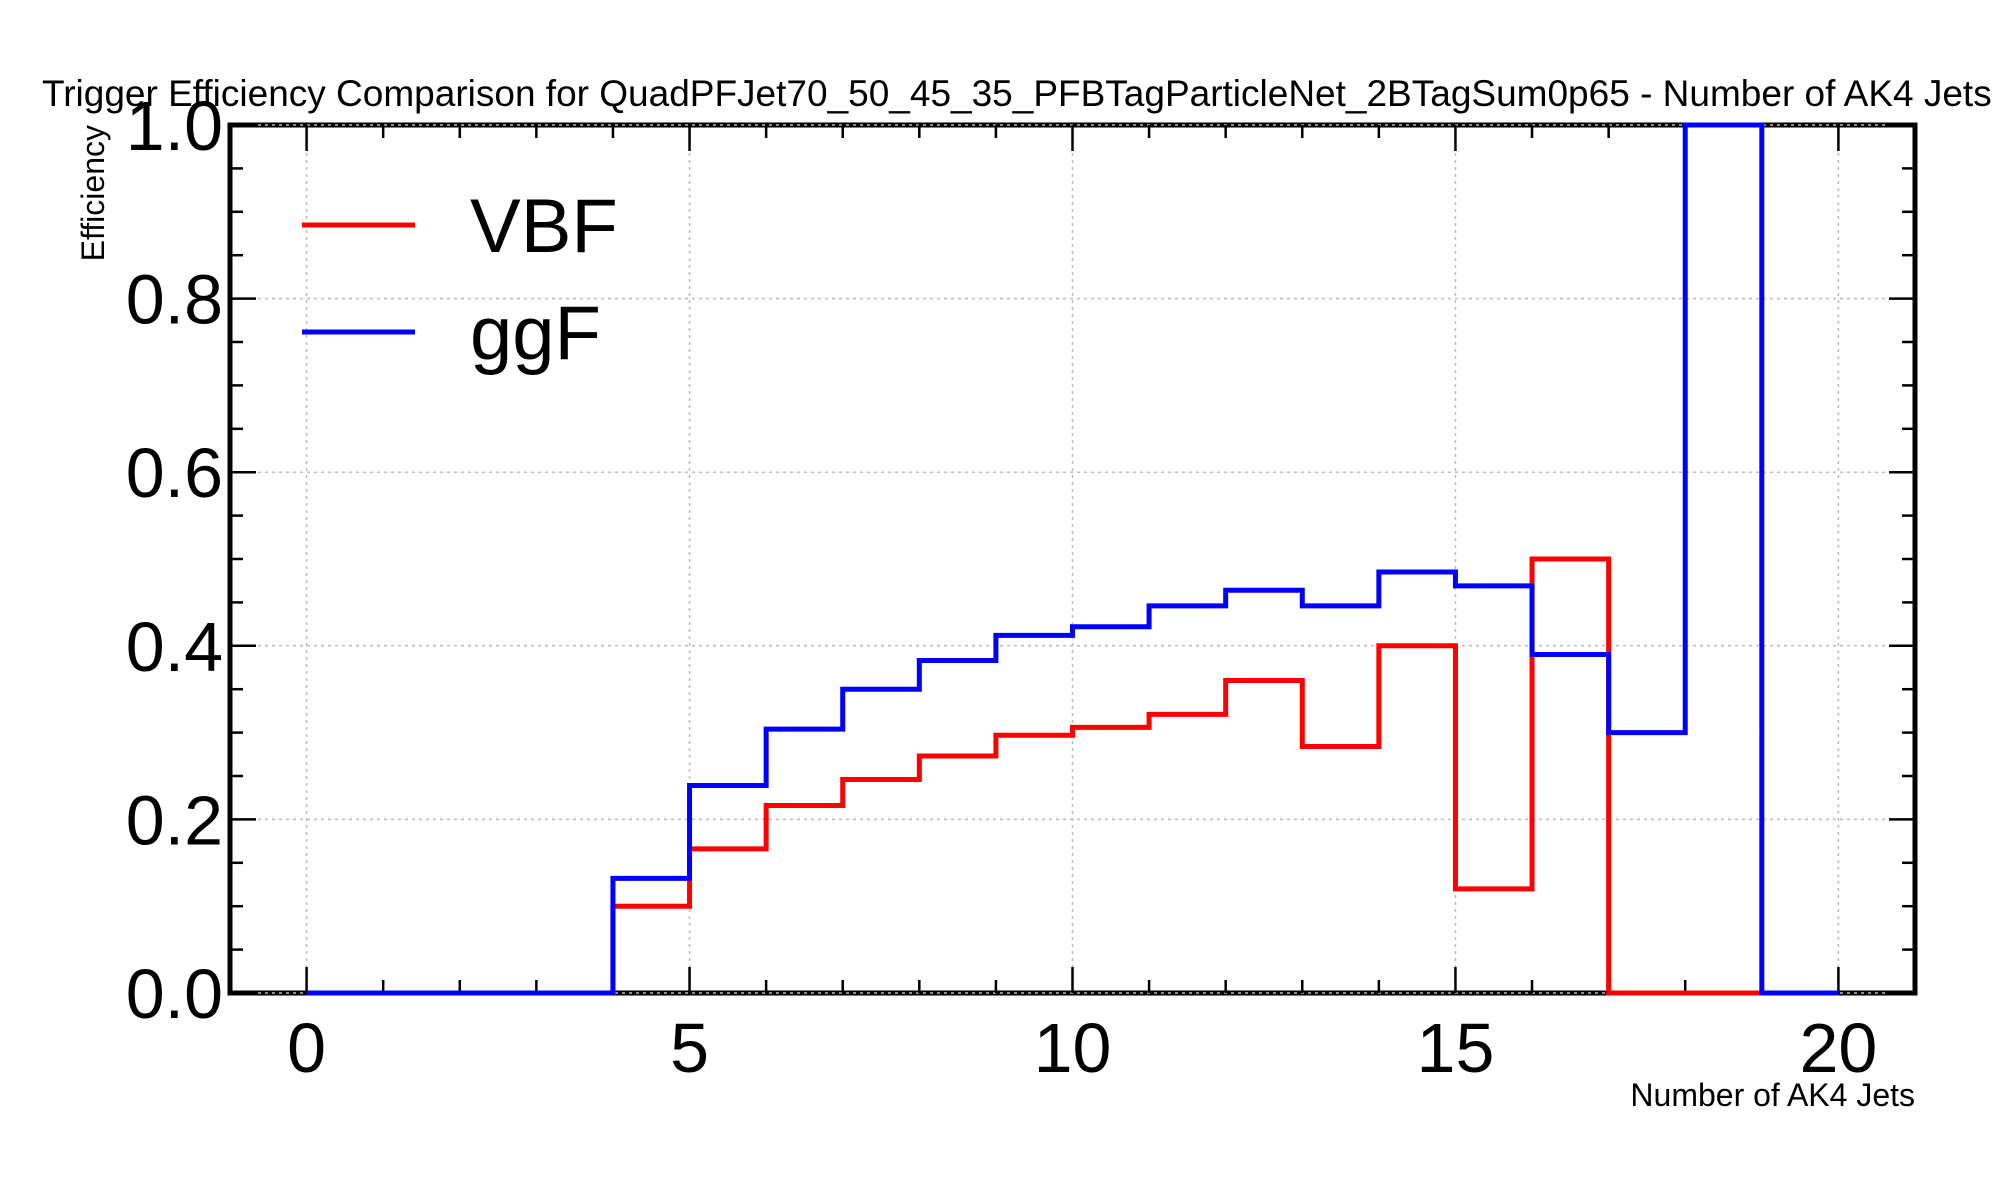  What do you see at coordinates (174, 820) in the screenshot?
I see `y-tick-label: 0.2` at bounding box center [174, 820].